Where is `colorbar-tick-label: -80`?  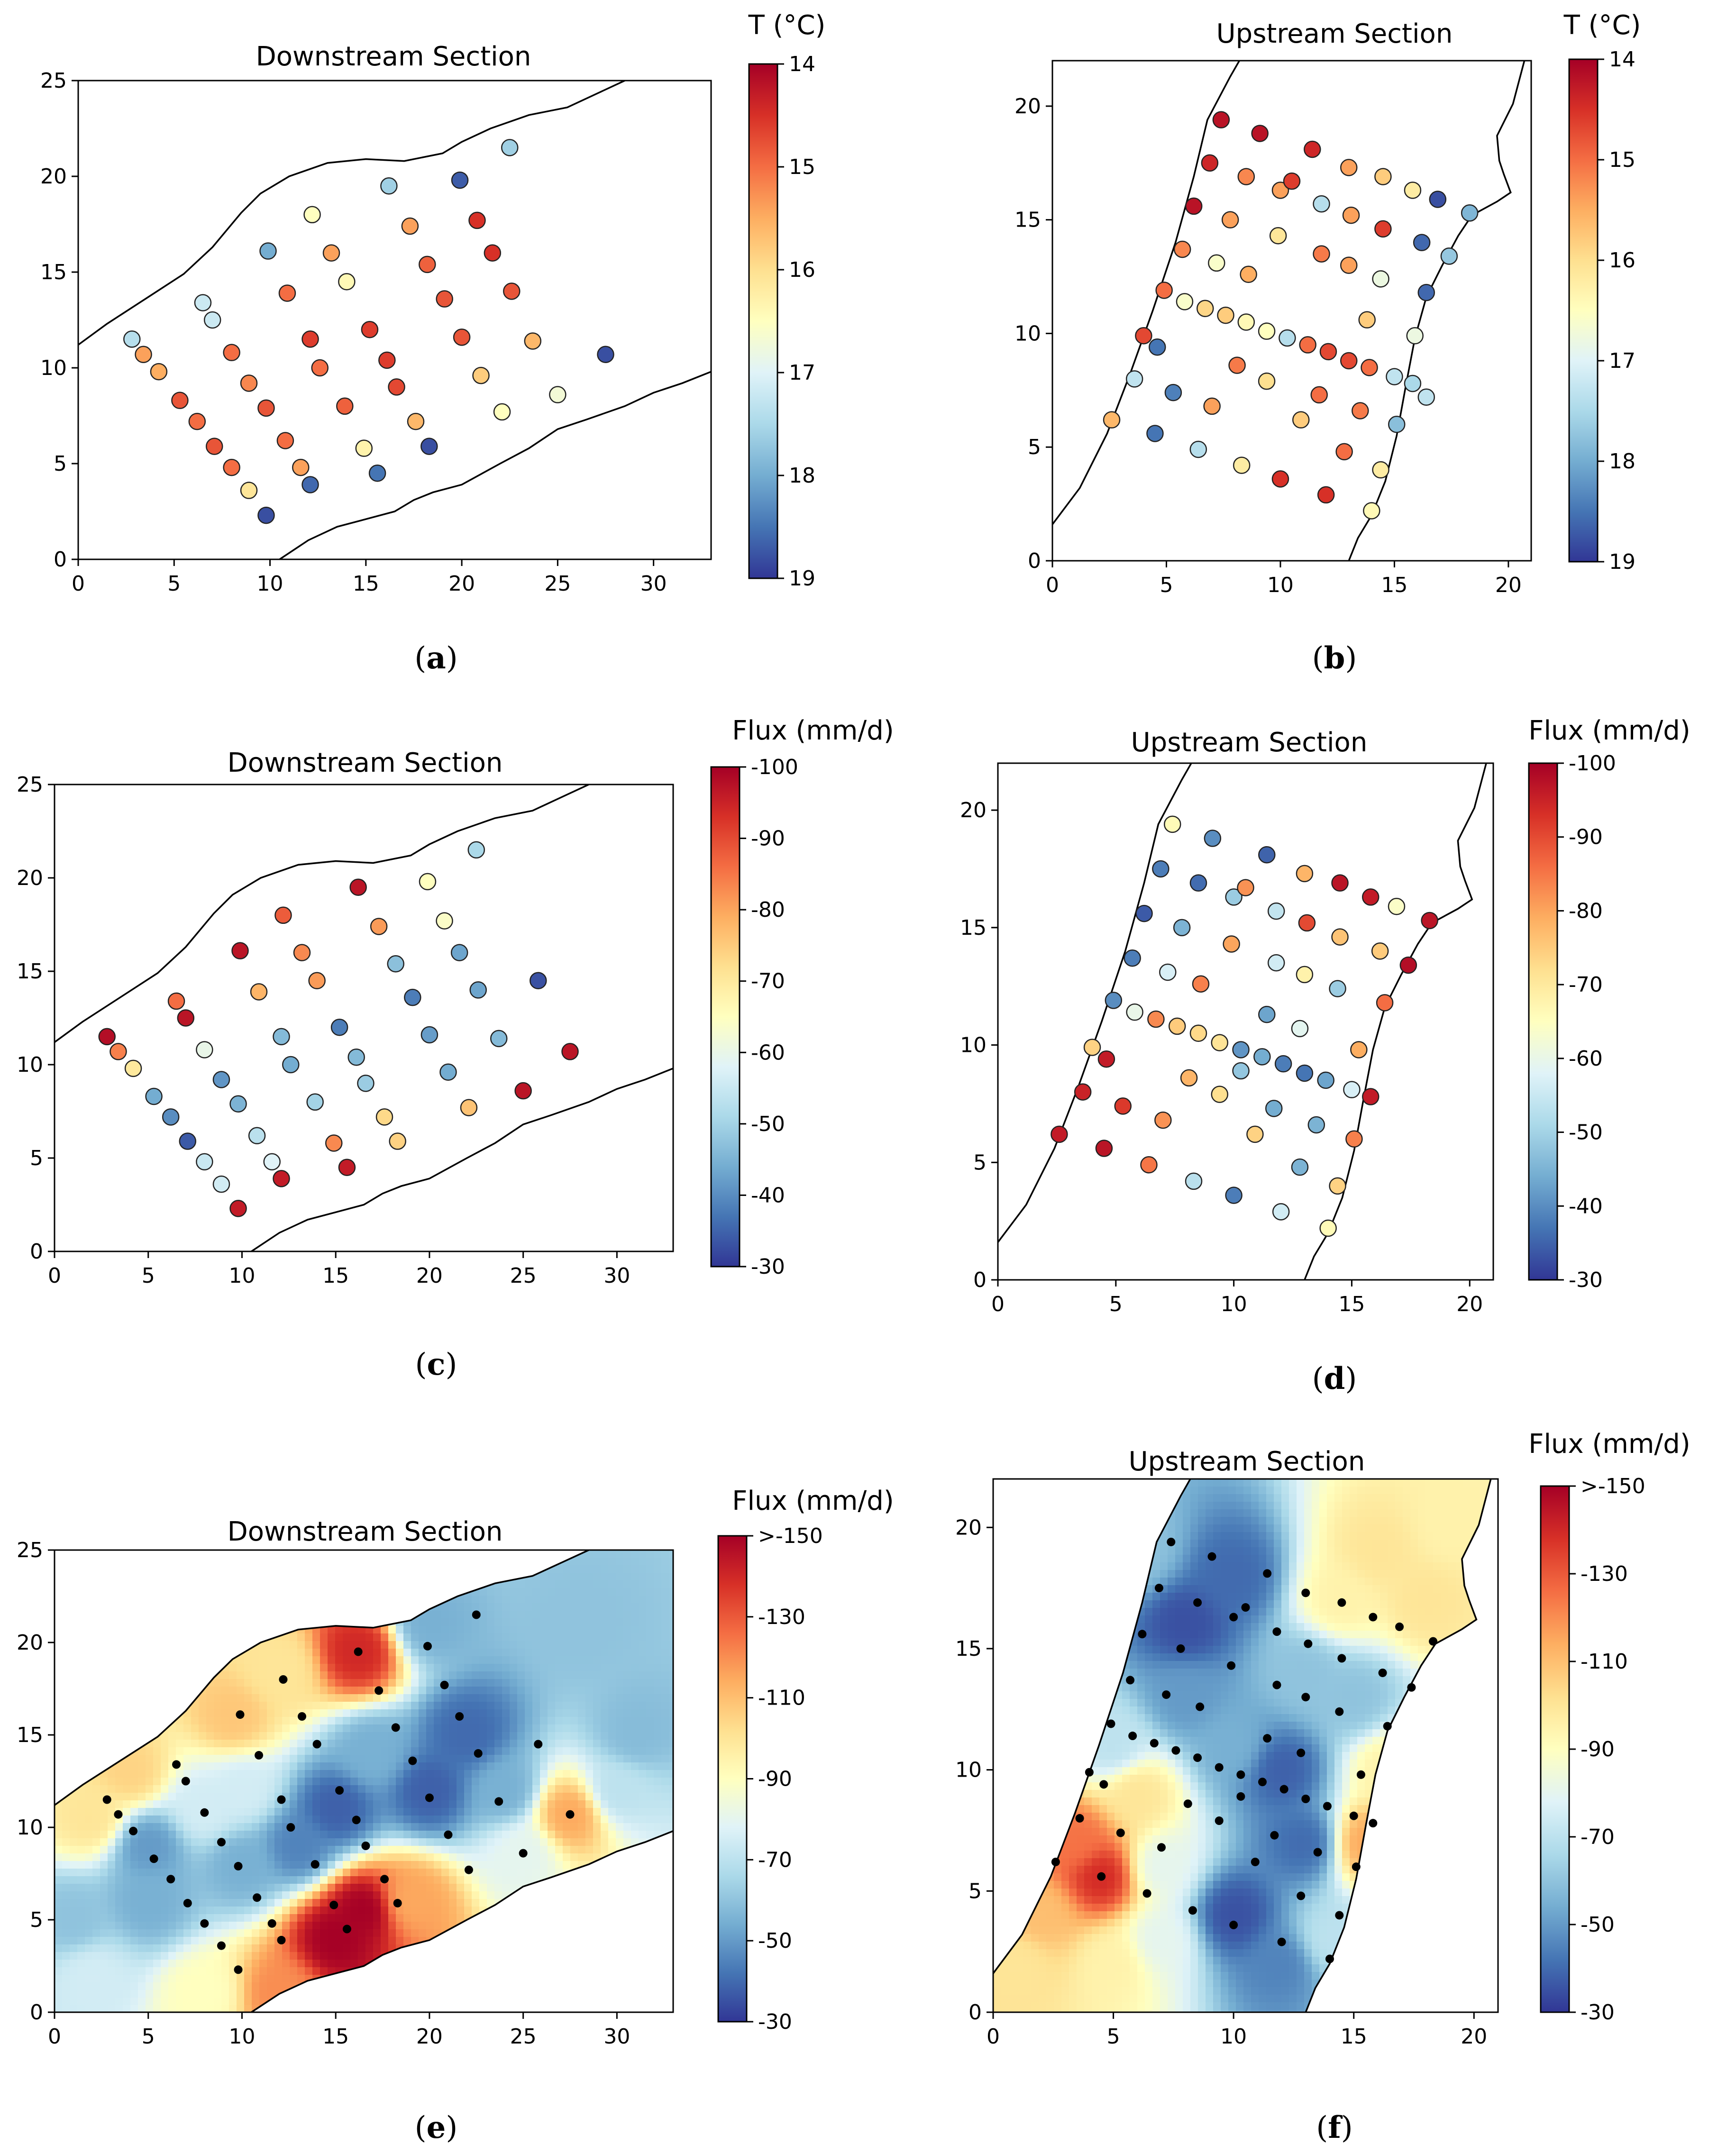
colorbar-tick-label: -80 is located at coordinates (768, 910).